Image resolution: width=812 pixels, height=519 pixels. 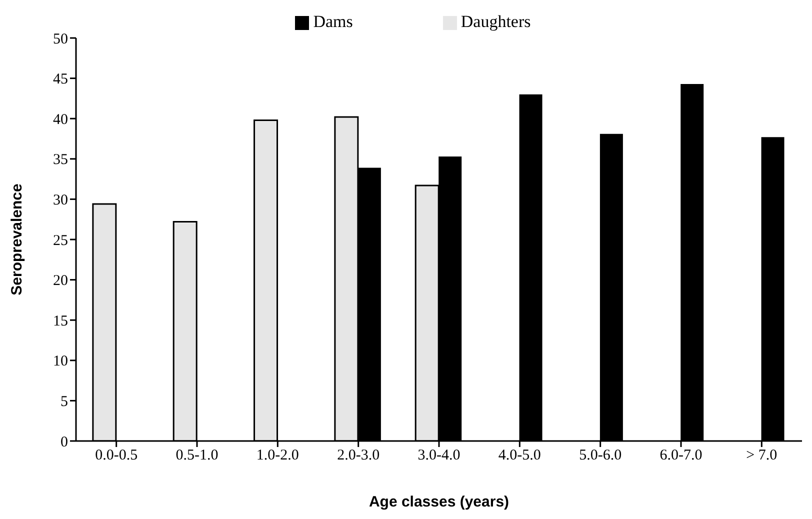 What do you see at coordinates (681, 456) in the screenshot?
I see `x-tick-label: 6.0-7.0` at bounding box center [681, 456].